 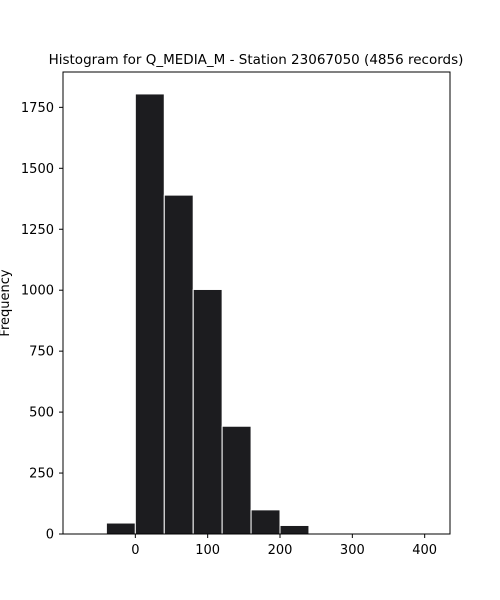 I want to click on y-tick-label: 0, so click(x=50, y=535).